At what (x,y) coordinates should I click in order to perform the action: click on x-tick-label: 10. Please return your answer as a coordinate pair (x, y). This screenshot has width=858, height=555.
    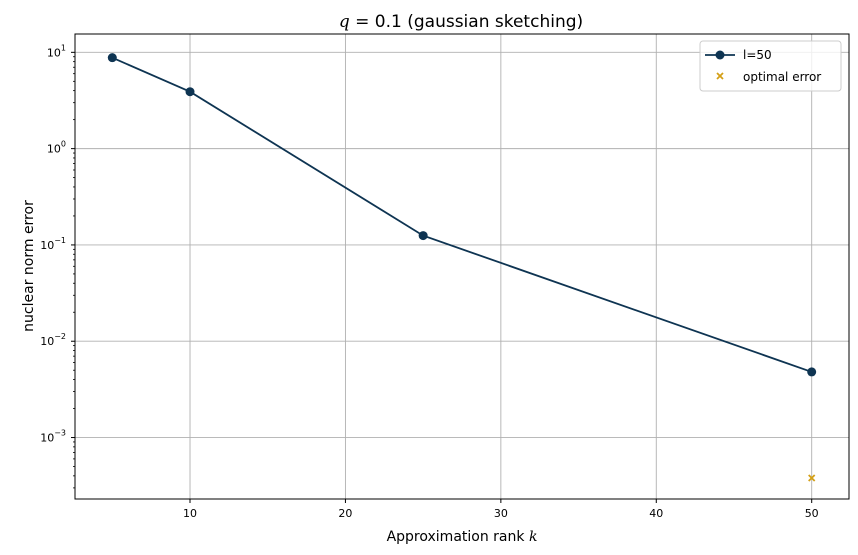
    Looking at the image, I should click on (190, 513).